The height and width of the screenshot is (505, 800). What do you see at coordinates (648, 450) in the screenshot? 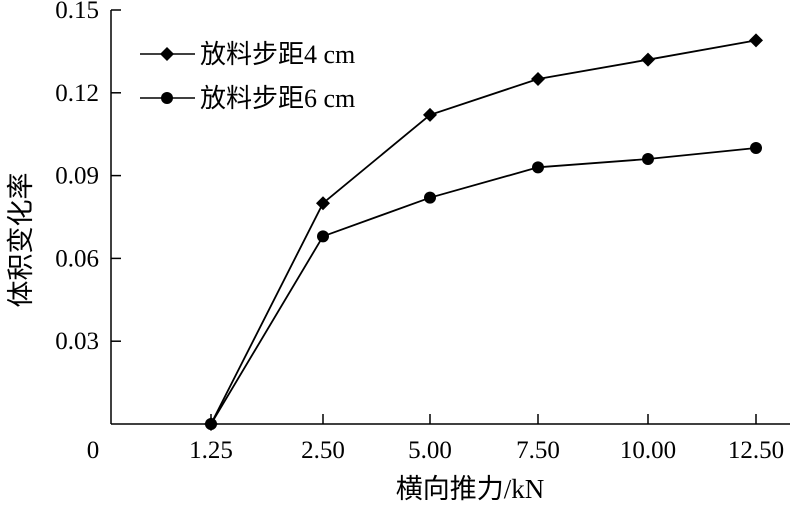
I see `x-tick-label: 10.00` at bounding box center [648, 450].